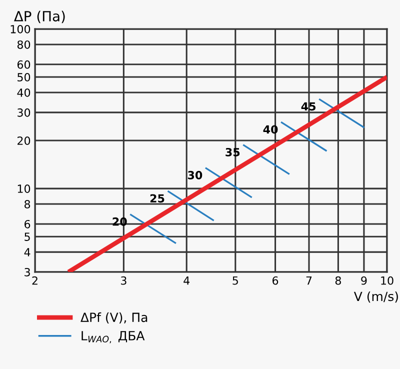 The image size is (400, 369). What do you see at coordinates (157, 198) in the screenshot?
I see `annotation: 25` at bounding box center [157, 198].